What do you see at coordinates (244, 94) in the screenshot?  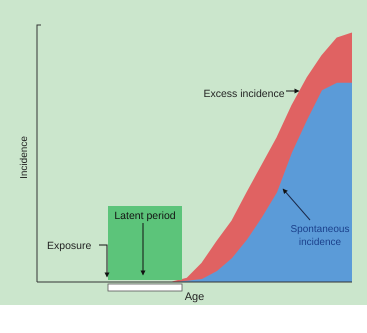 I see `series-label: Excess incidence` at bounding box center [244, 94].